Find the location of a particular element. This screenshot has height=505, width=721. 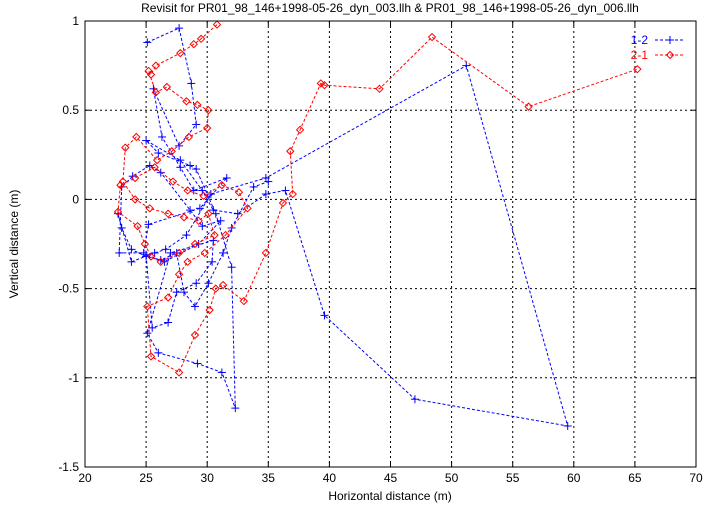

x-tick-label: 35 is located at coordinates (269, 478).